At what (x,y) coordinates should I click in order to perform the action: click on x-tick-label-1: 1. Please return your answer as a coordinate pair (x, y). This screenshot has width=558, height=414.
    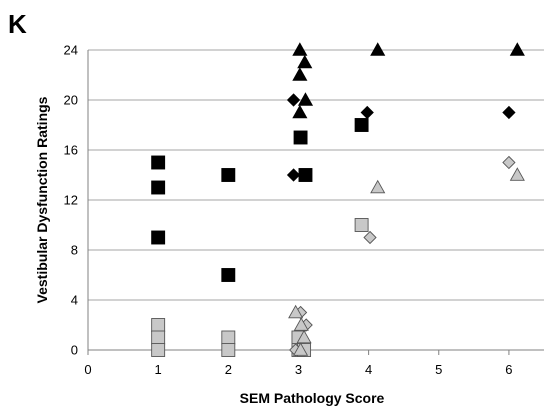
    Looking at the image, I should click on (158, 369).